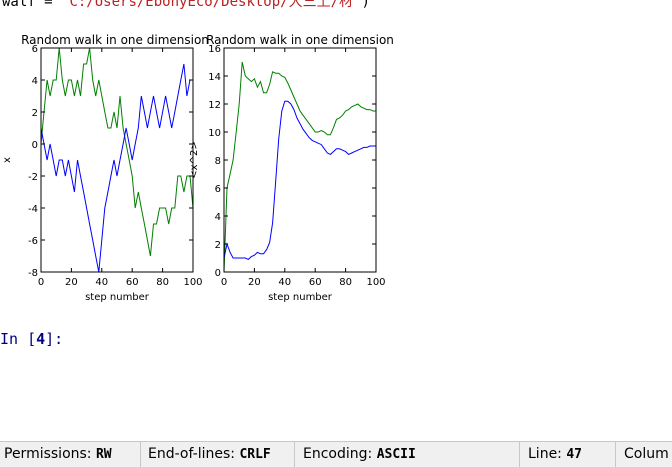 The height and width of the screenshot is (467, 672). I want to click on code-prefix: walf =, so click(32, 5).